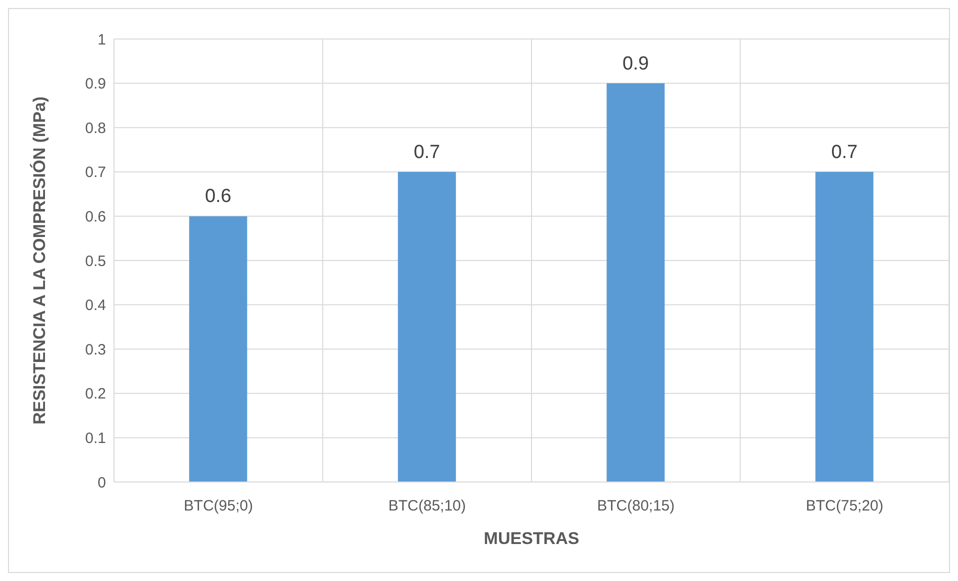  Describe the element at coordinates (845, 506) in the screenshot. I see `x-tick-label: BTC(75;20)` at that location.